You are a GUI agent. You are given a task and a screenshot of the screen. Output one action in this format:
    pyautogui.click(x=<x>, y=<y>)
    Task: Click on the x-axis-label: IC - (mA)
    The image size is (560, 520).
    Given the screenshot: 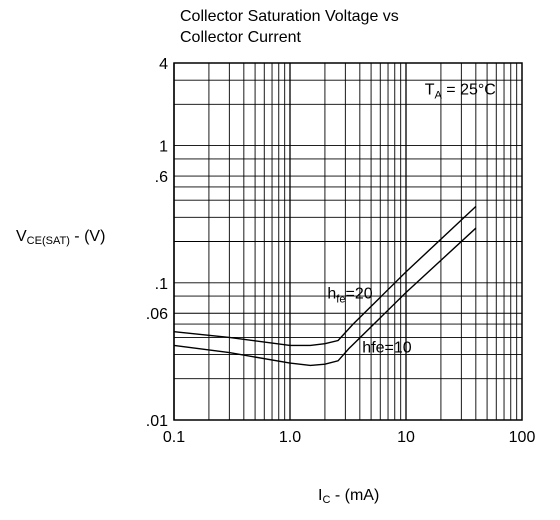 What is the action you would take?
    pyautogui.click(x=349, y=496)
    